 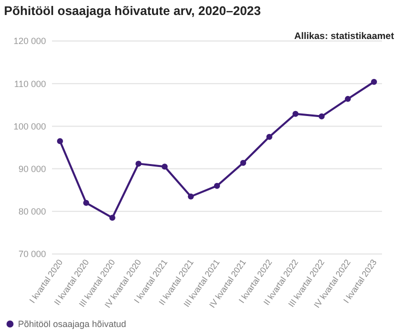 I want to click on legend-label: Põhitööl osaajaga hõivatud, so click(x=72, y=324).